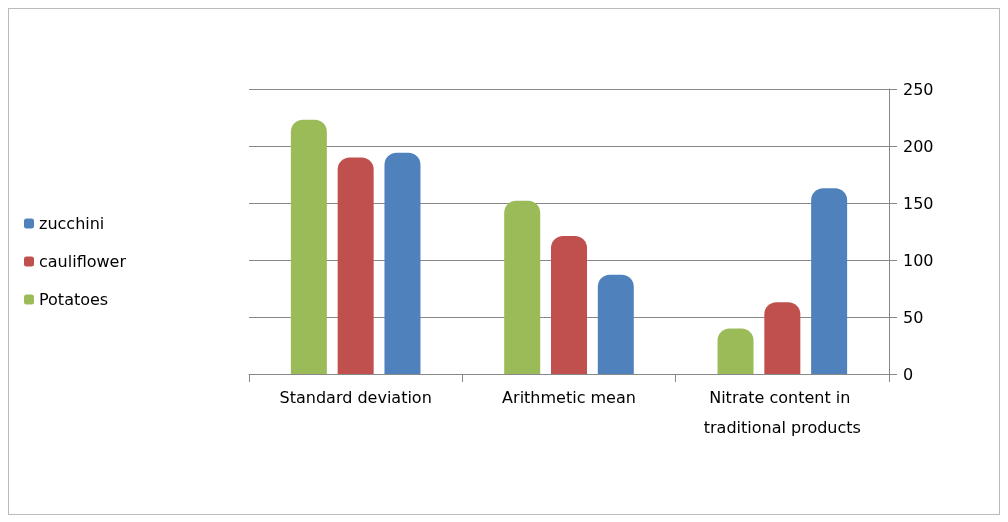 Image resolution: width=1008 pixels, height=522 pixels. I want to click on y-tick-label: 250, so click(918, 89).